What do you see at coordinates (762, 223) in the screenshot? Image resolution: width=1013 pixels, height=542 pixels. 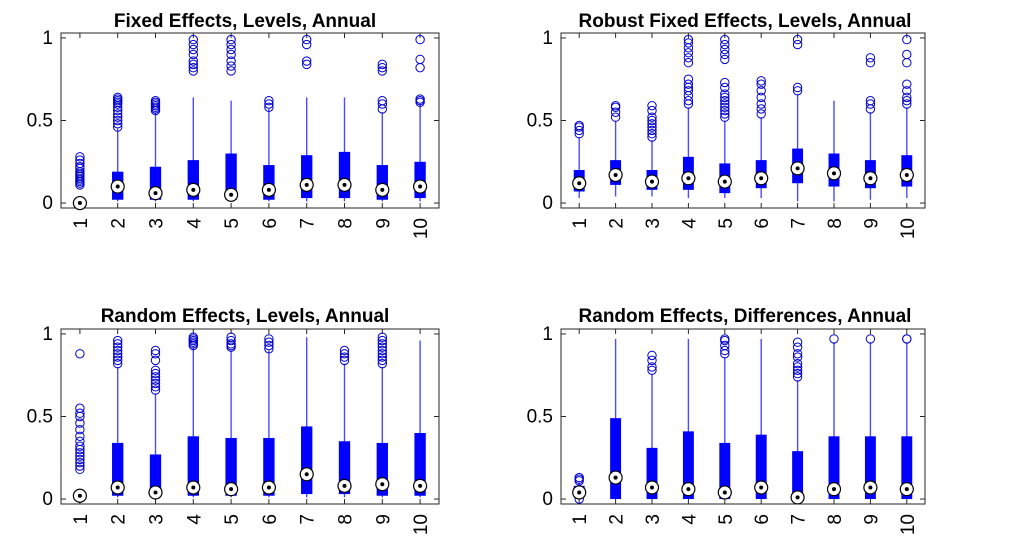 I see `x-tick-label: 6` at bounding box center [762, 223].